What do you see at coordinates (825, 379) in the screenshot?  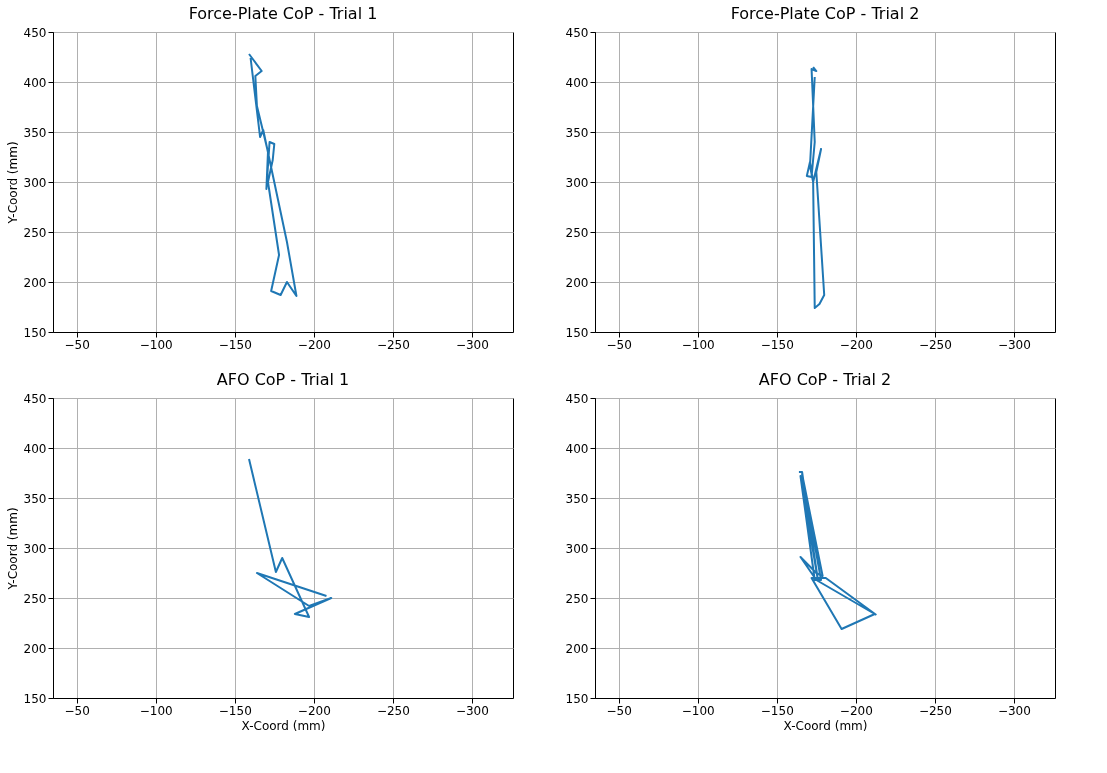 I see `chart-title: AFO CoP - Trial 2` at bounding box center [825, 379].